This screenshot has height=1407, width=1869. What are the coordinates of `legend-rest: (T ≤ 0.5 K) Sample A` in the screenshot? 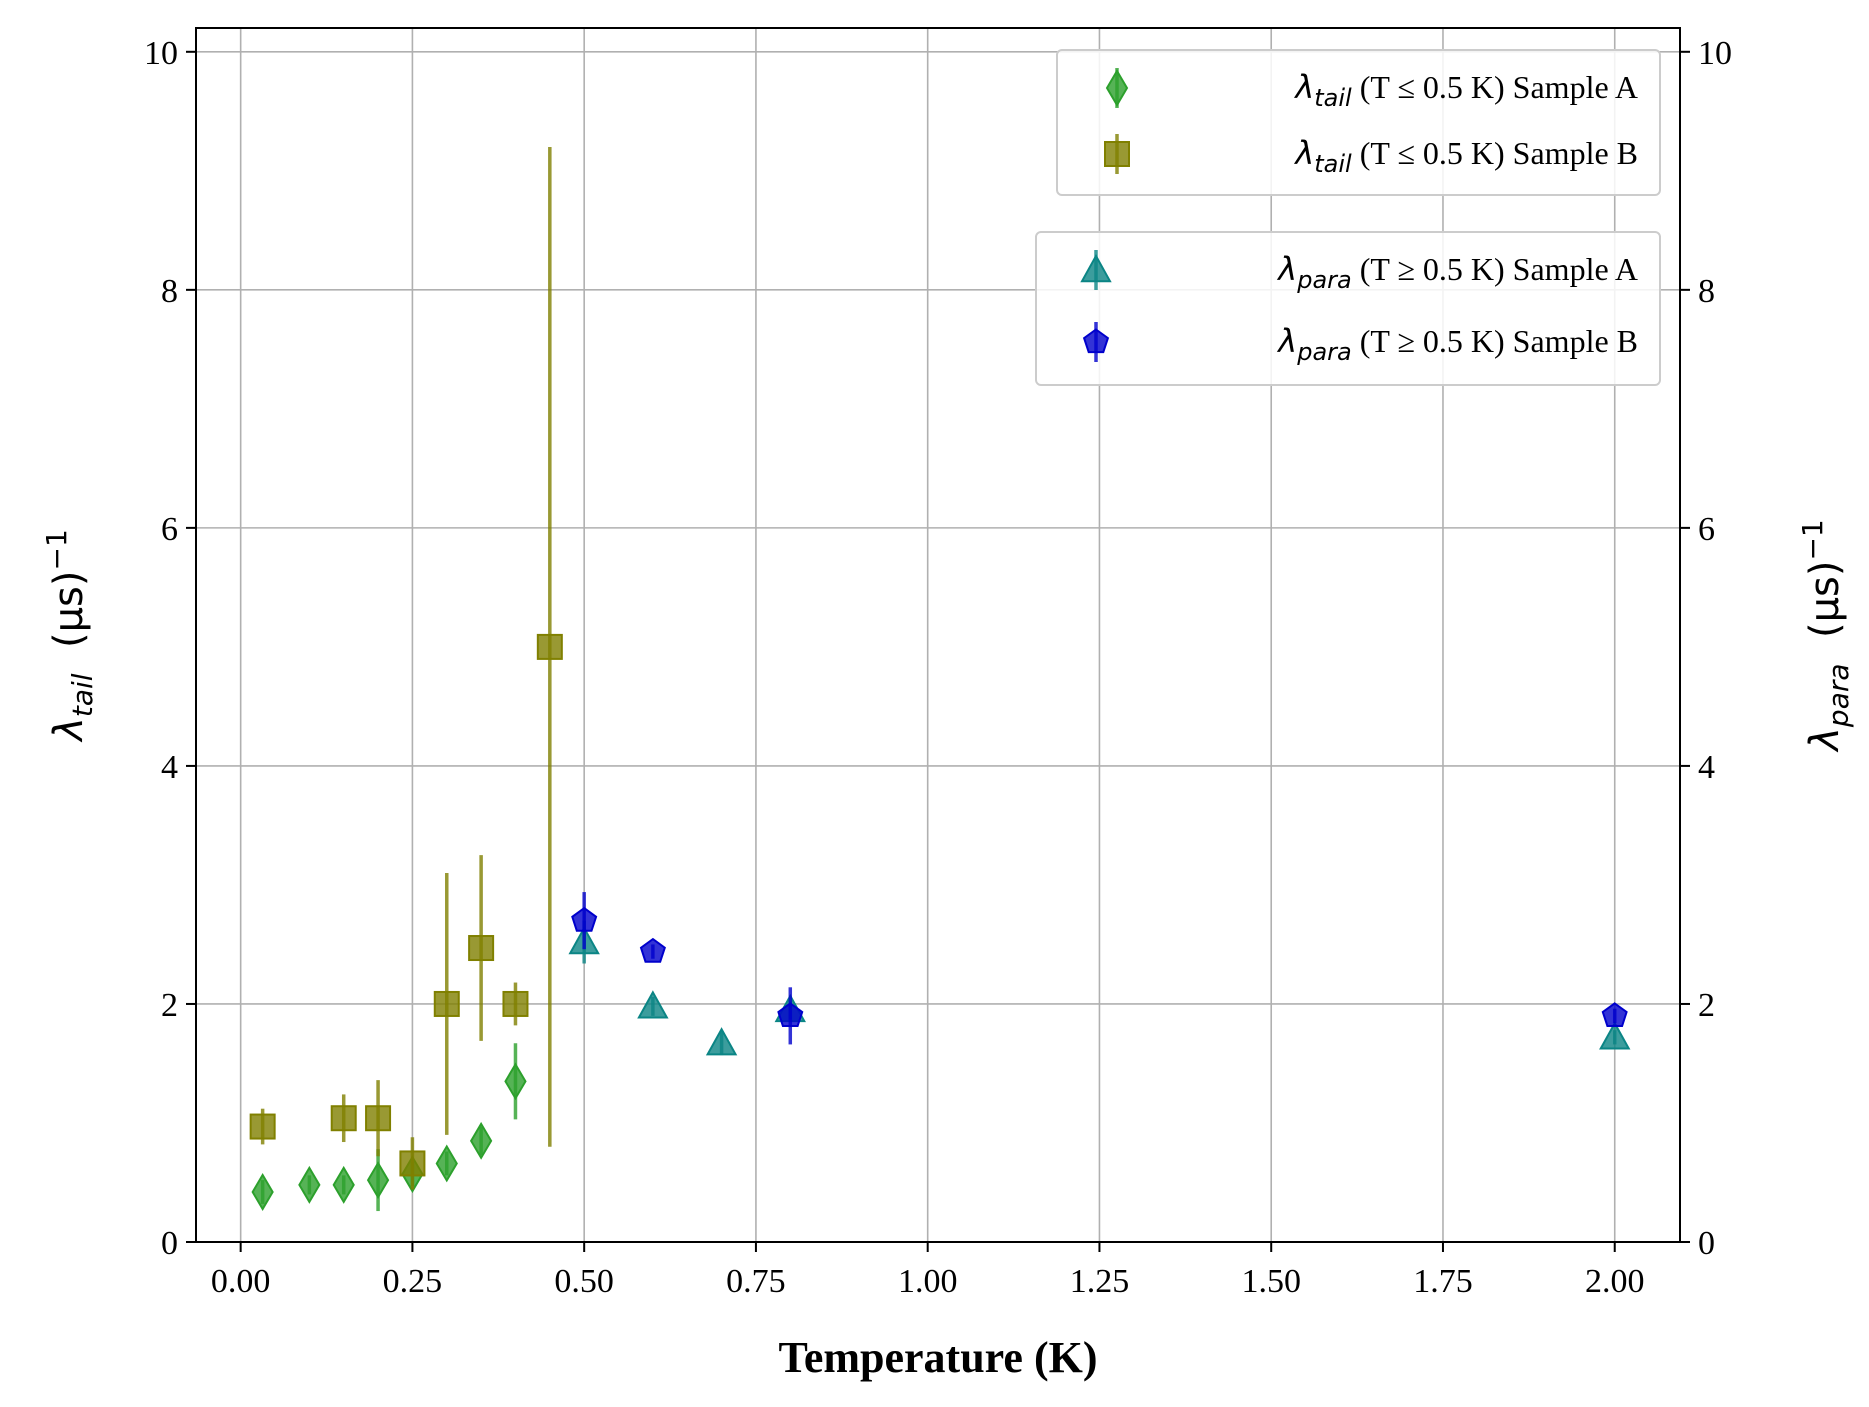 It's located at (1495, 87).